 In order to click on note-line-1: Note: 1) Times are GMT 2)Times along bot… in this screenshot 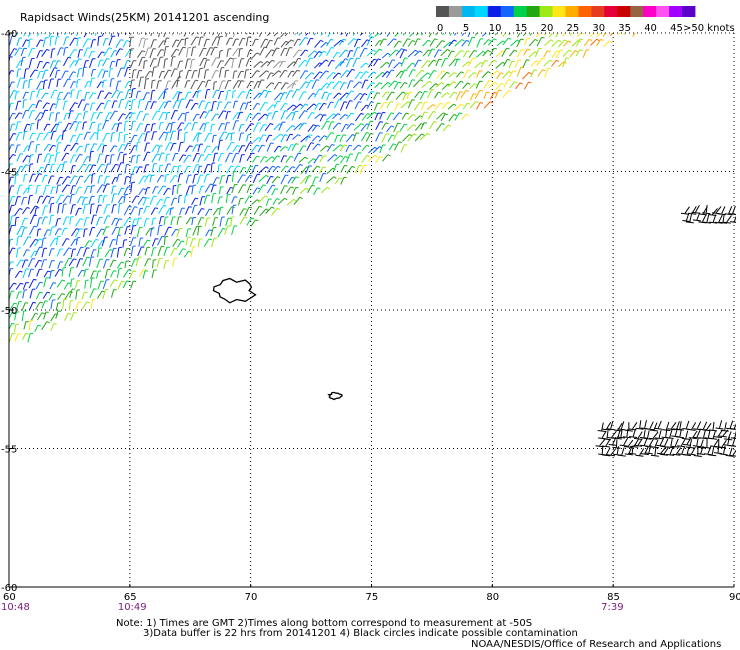, I will do `click(324, 623)`.